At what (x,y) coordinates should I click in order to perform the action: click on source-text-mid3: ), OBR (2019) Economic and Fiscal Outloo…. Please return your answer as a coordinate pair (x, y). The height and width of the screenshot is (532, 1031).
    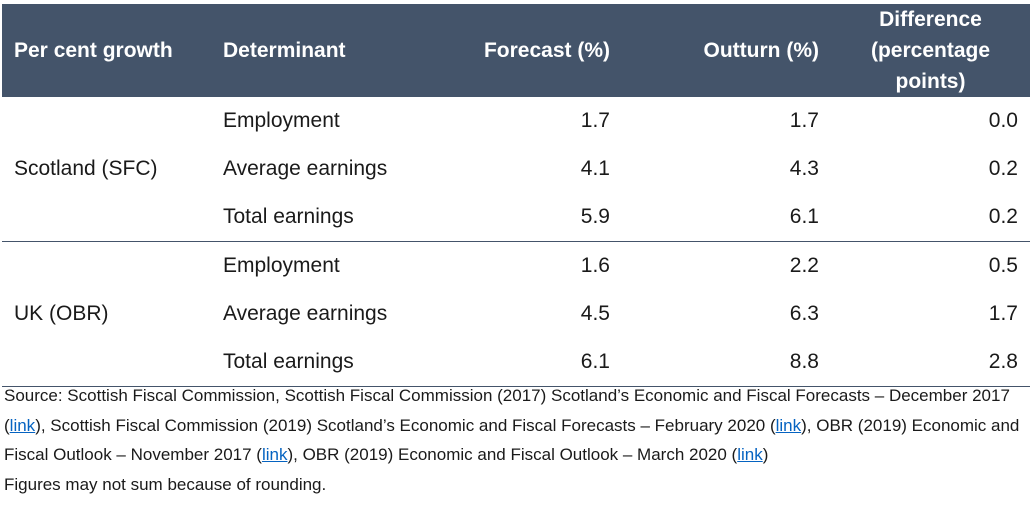
    Looking at the image, I should click on (512, 454).